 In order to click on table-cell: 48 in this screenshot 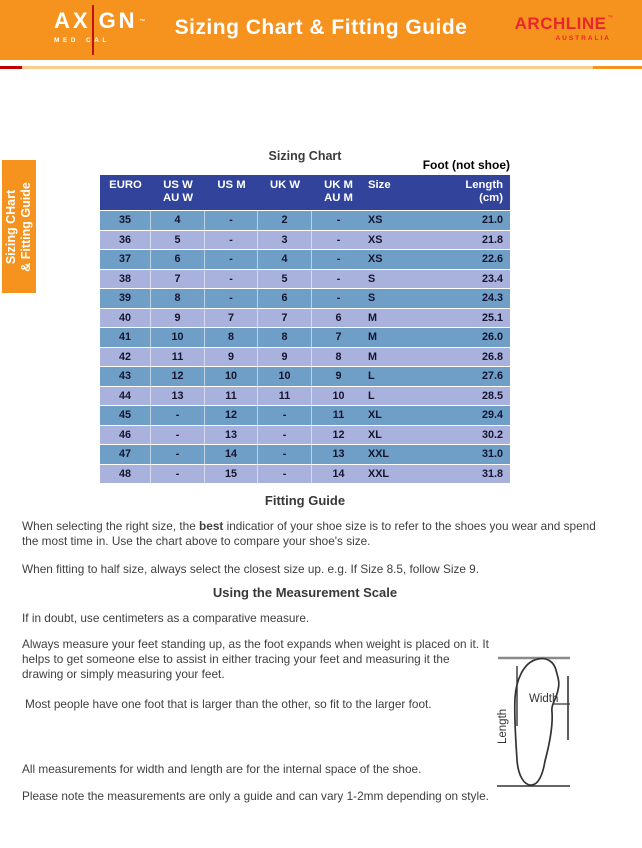, I will do `click(125, 473)`.